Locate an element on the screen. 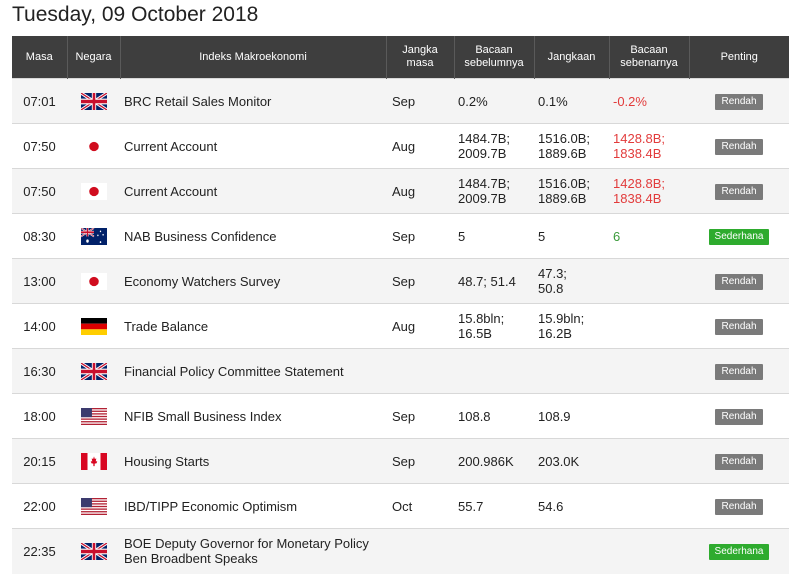 The image size is (800, 584). event-indicator-name: Financial Policy Committee Statement is located at coordinates (253, 371).